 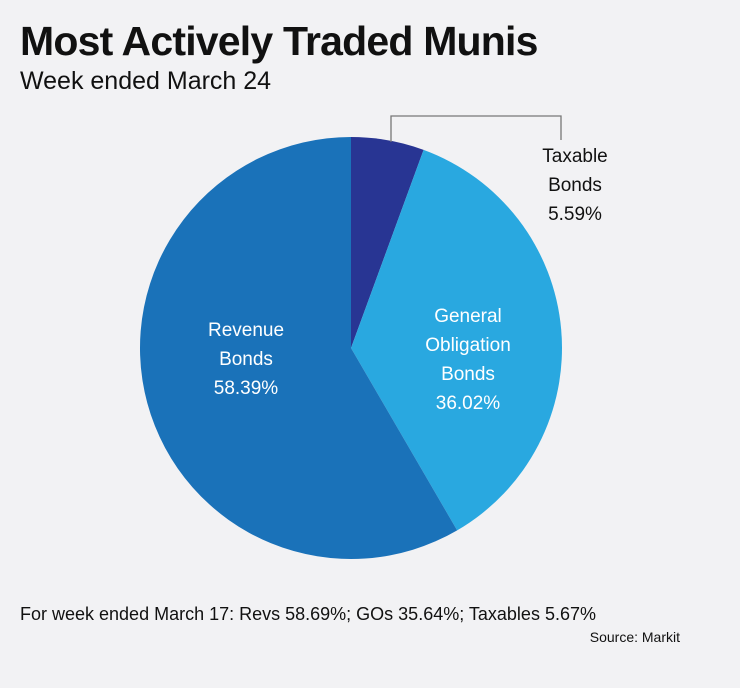 What do you see at coordinates (468, 345) in the screenshot?
I see `slice-name-line: Obligation` at bounding box center [468, 345].